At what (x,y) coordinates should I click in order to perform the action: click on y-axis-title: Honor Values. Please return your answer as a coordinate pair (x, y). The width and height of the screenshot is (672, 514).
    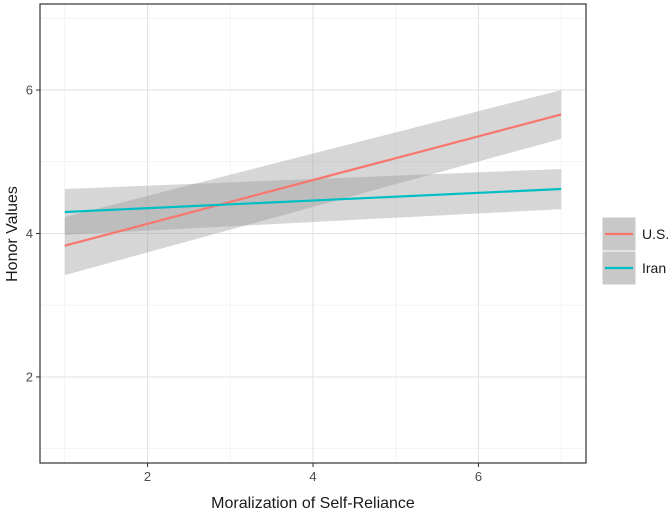
    Looking at the image, I should click on (12, 234).